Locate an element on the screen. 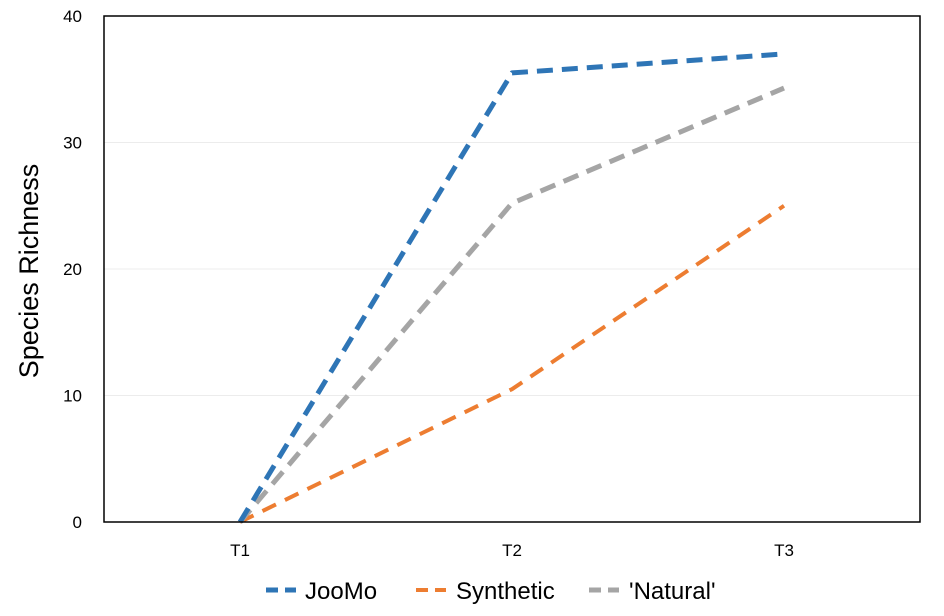 This screenshot has width=944, height=616. y-axis-title: Species Richness is located at coordinates (29, 271).